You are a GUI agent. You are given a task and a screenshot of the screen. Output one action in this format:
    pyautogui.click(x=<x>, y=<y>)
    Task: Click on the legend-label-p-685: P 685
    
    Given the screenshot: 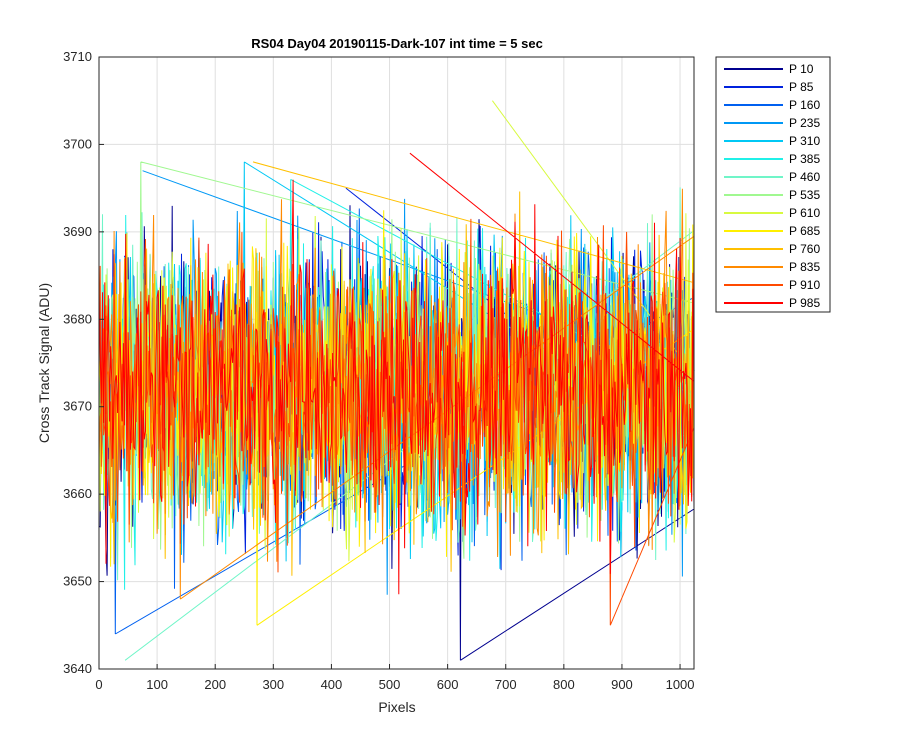 What is the action you would take?
    pyautogui.click(x=804, y=231)
    